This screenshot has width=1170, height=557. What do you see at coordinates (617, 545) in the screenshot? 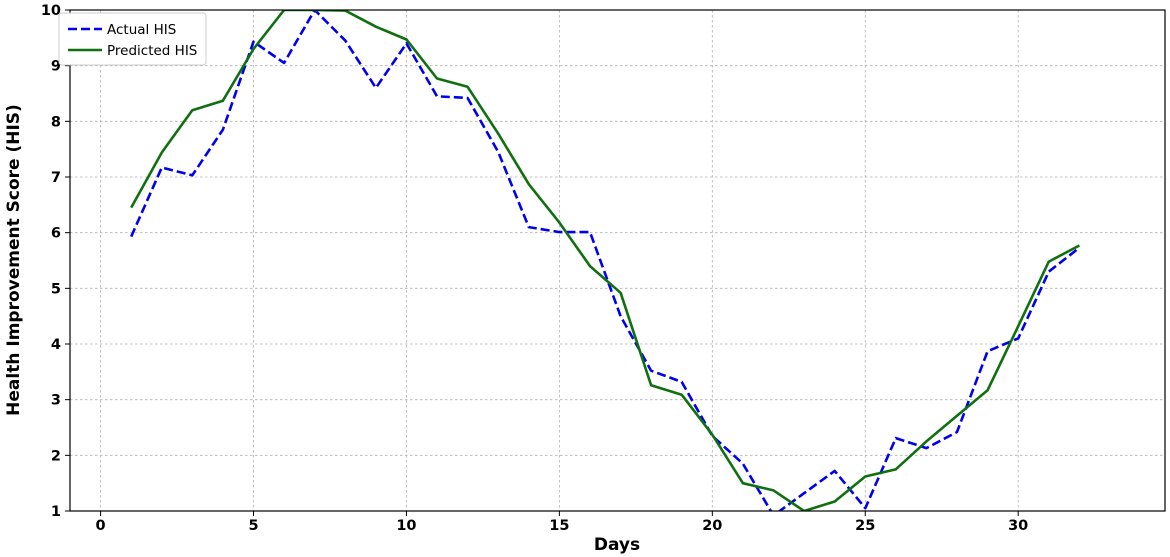
I see `x-axis-label: Days` at bounding box center [617, 545].